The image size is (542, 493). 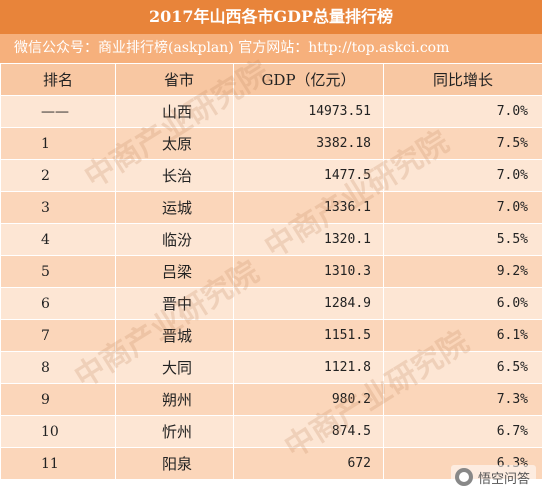 I want to click on rank-cell: 7, so click(x=58, y=335).